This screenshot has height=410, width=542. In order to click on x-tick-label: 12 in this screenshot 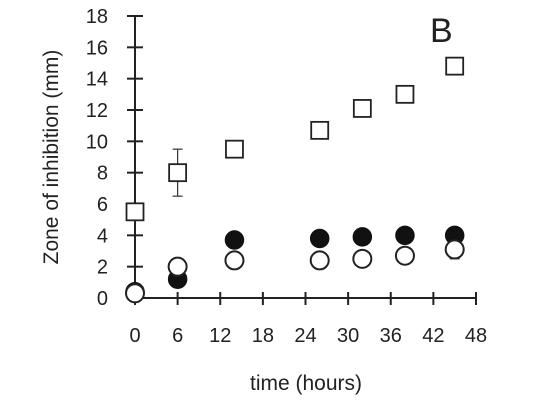, I will do `click(220, 336)`.